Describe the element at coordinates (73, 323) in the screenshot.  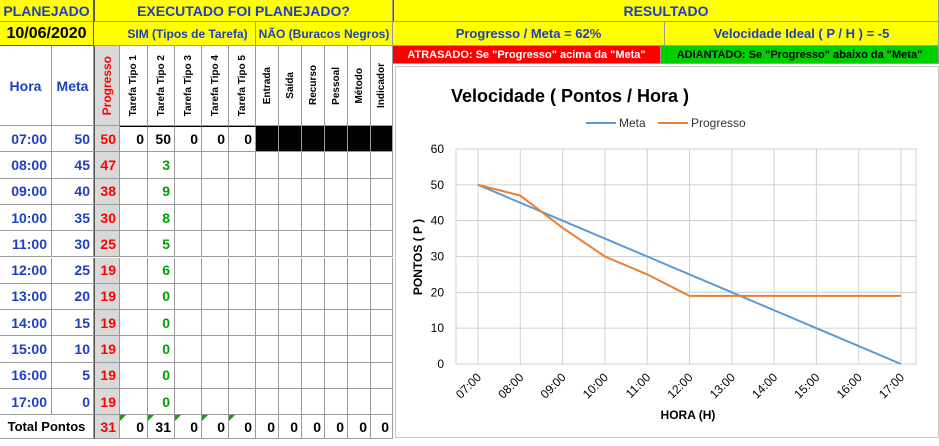
I see `meta-cell: 15` at that location.